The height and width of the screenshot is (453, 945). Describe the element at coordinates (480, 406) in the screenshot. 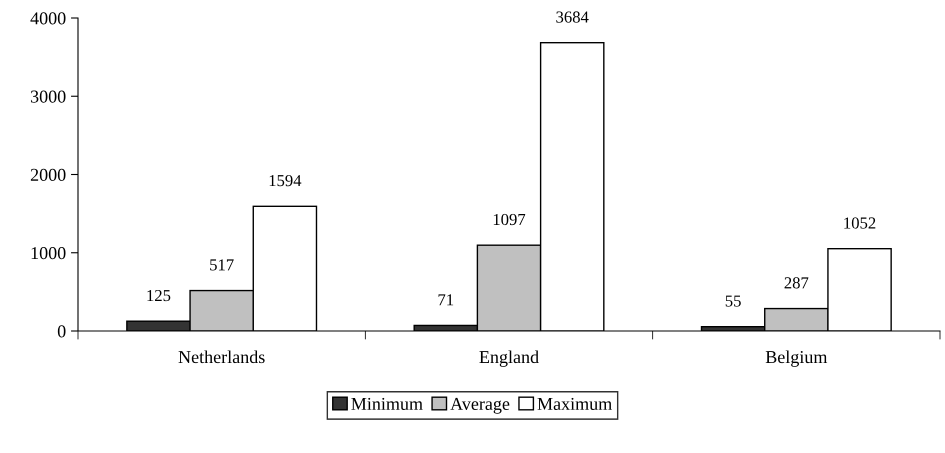

I see `legend-label: Average` at that location.